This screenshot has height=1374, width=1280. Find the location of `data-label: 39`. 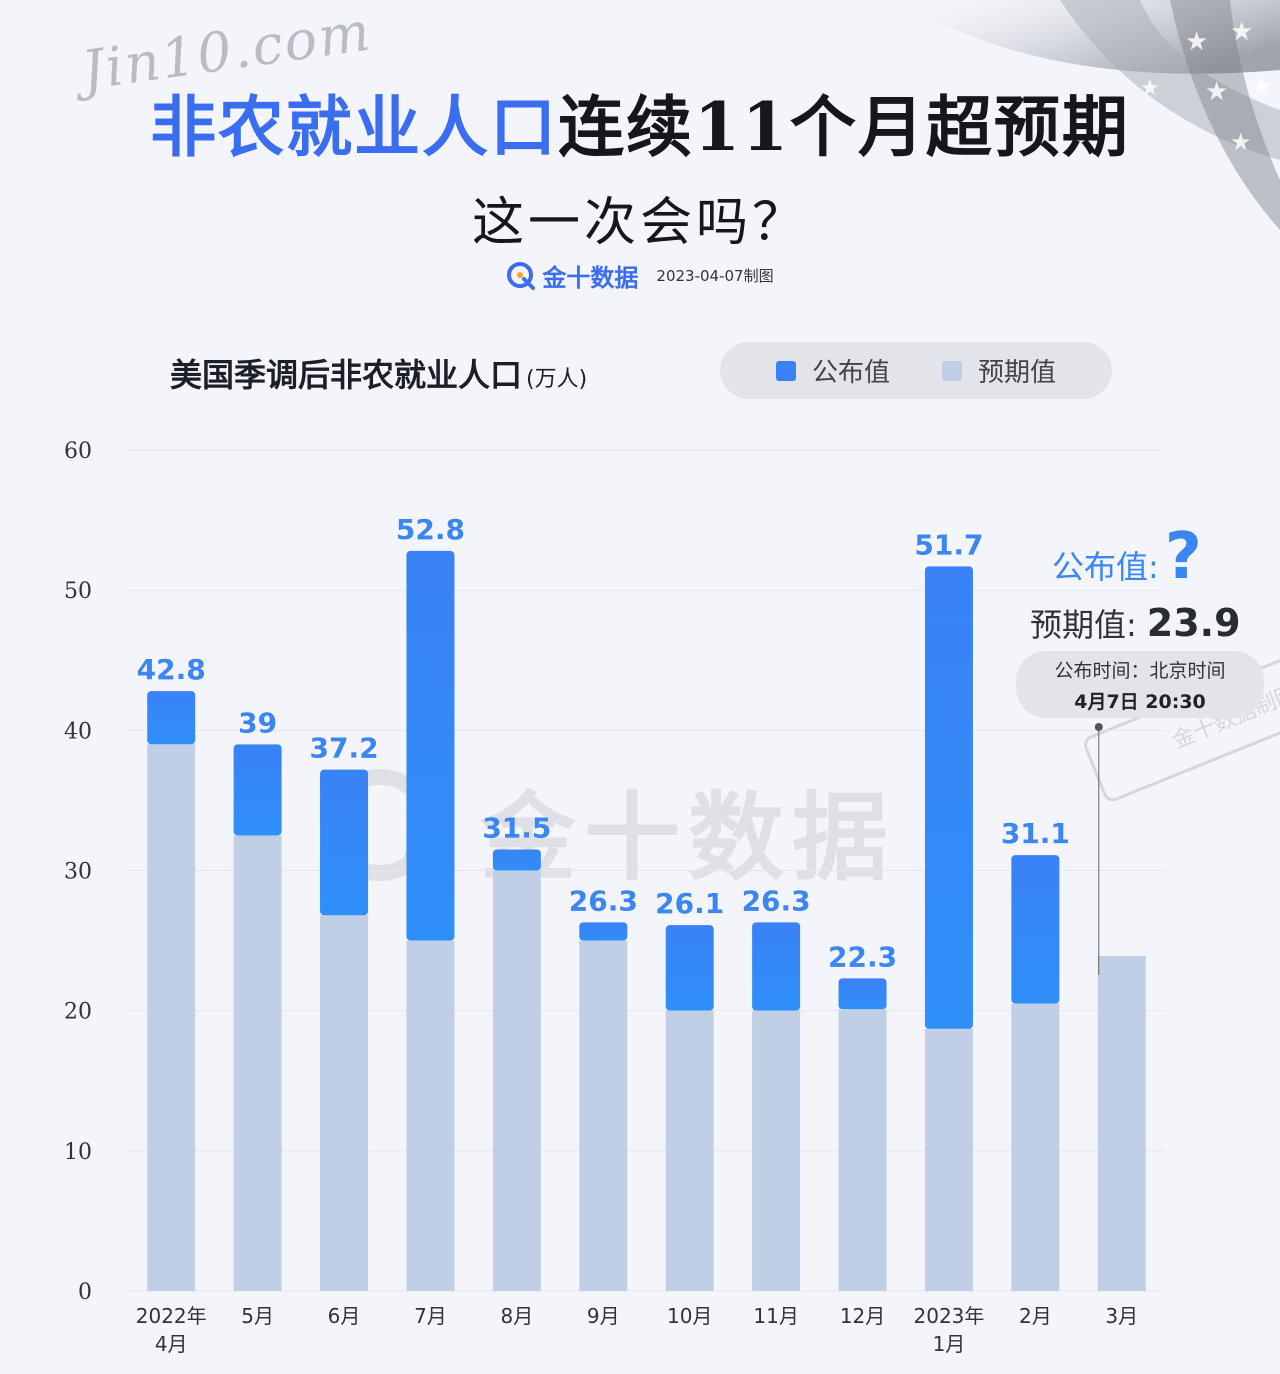

data-label: 39 is located at coordinates (257, 722).